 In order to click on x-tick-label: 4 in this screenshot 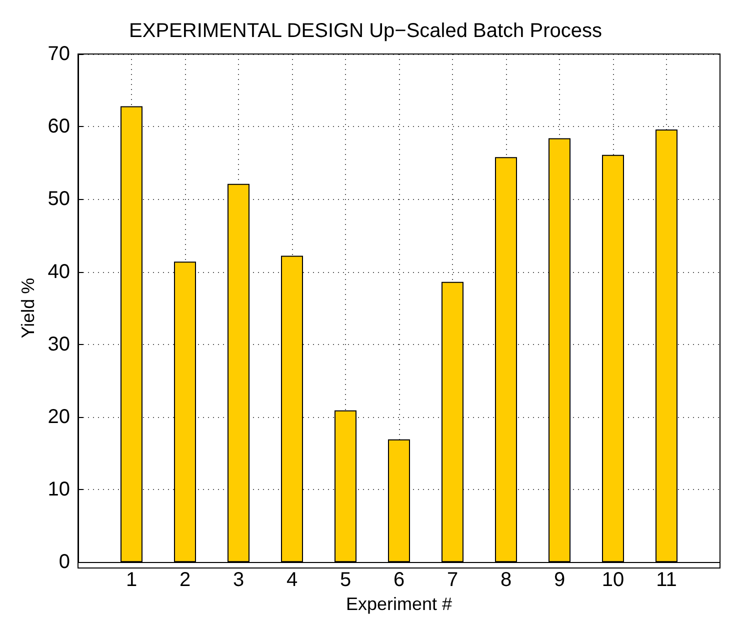, I will do `click(292, 580)`.